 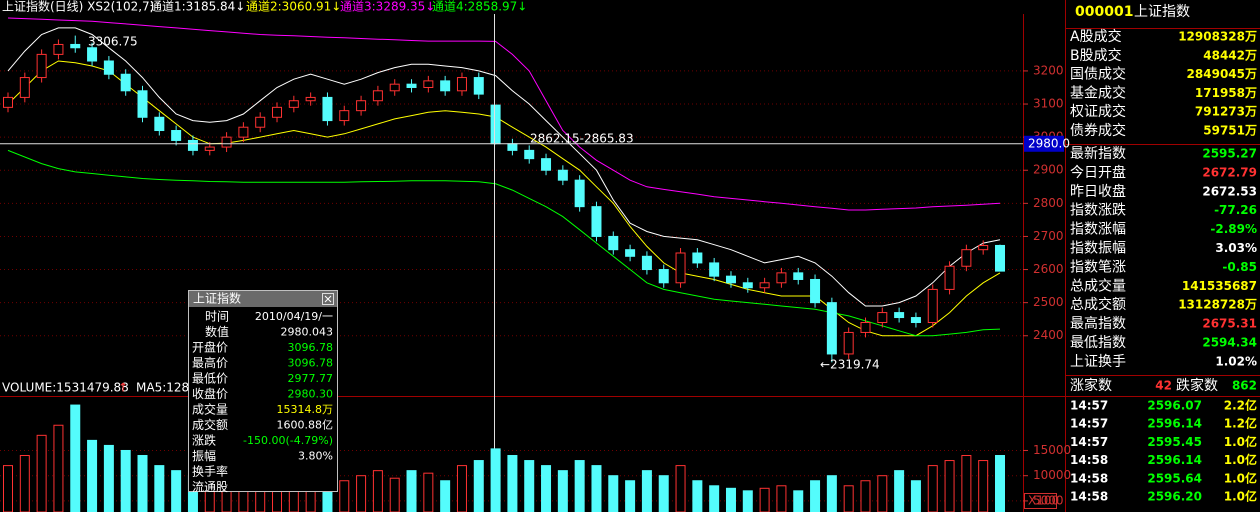 I want to click on panel-value: 59751万, so click(x=1230, y=131).